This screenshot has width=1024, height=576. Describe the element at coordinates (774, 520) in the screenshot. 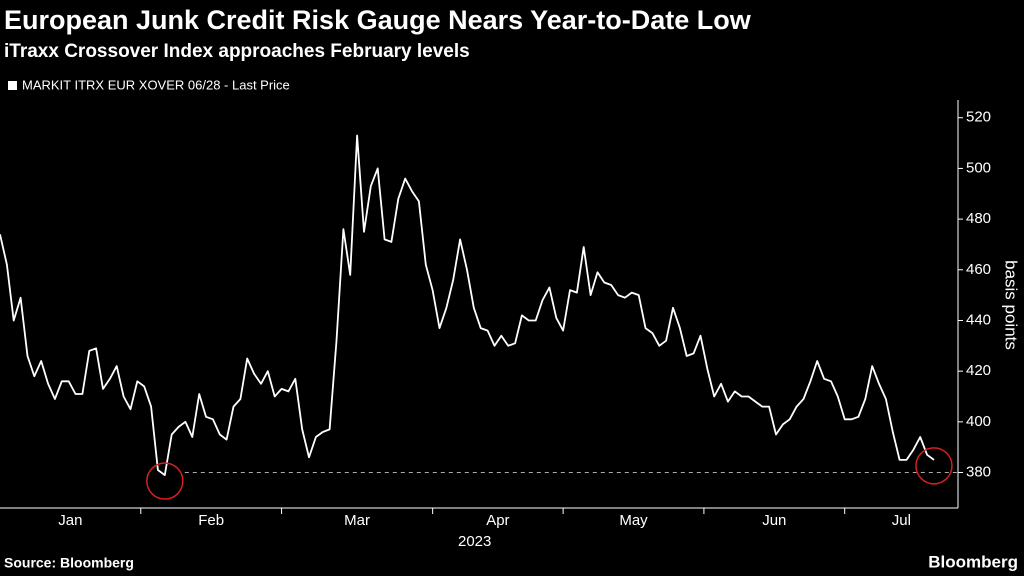

I see `x-tick-label: Jun` at that location.